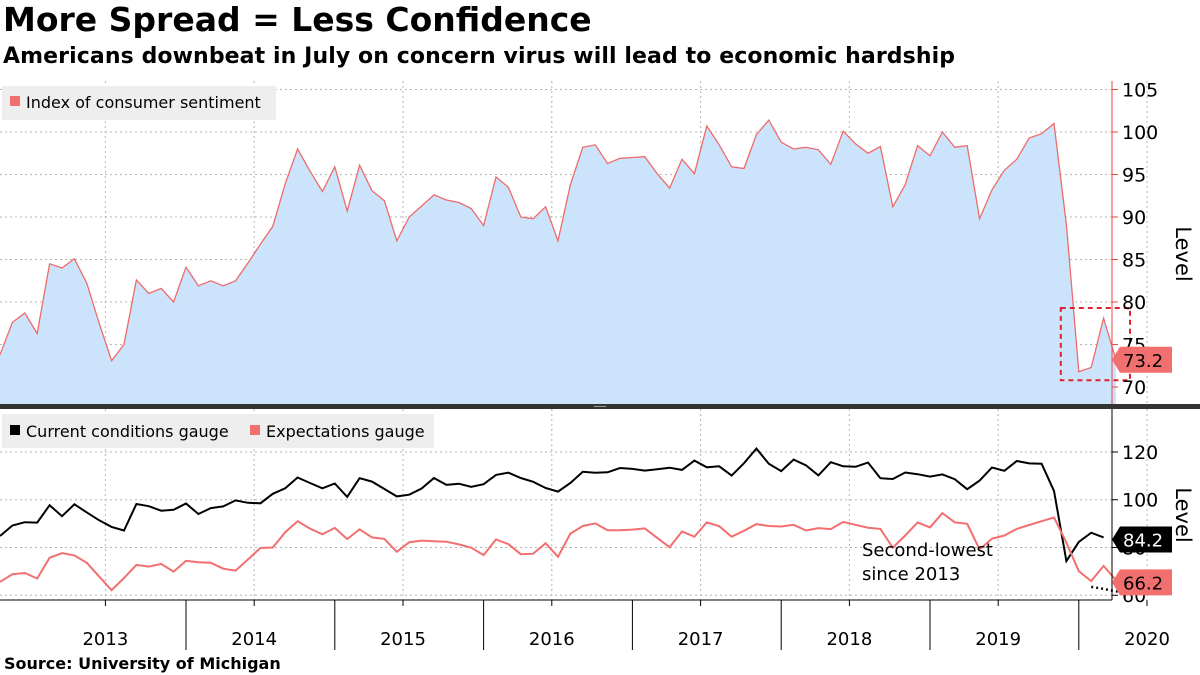 This screenshot has width=1200, height=675. I want to click on top-ytick-label-105: 105, so click(1140, 91).